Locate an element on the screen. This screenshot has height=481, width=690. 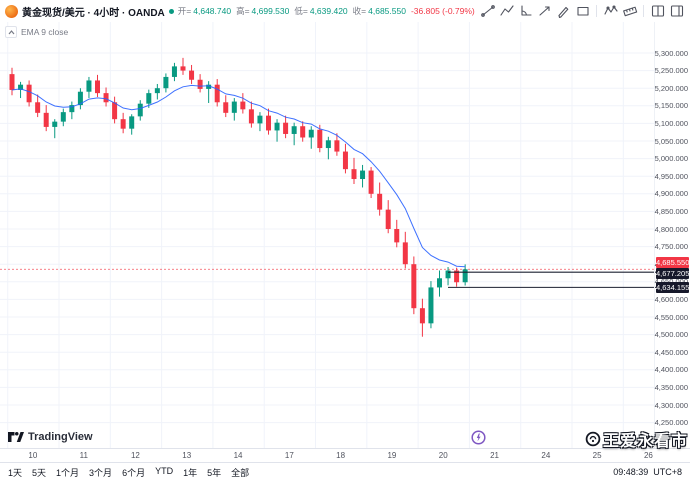
price-axis-label: 4,450.000 is located at coordinates (671, 352).